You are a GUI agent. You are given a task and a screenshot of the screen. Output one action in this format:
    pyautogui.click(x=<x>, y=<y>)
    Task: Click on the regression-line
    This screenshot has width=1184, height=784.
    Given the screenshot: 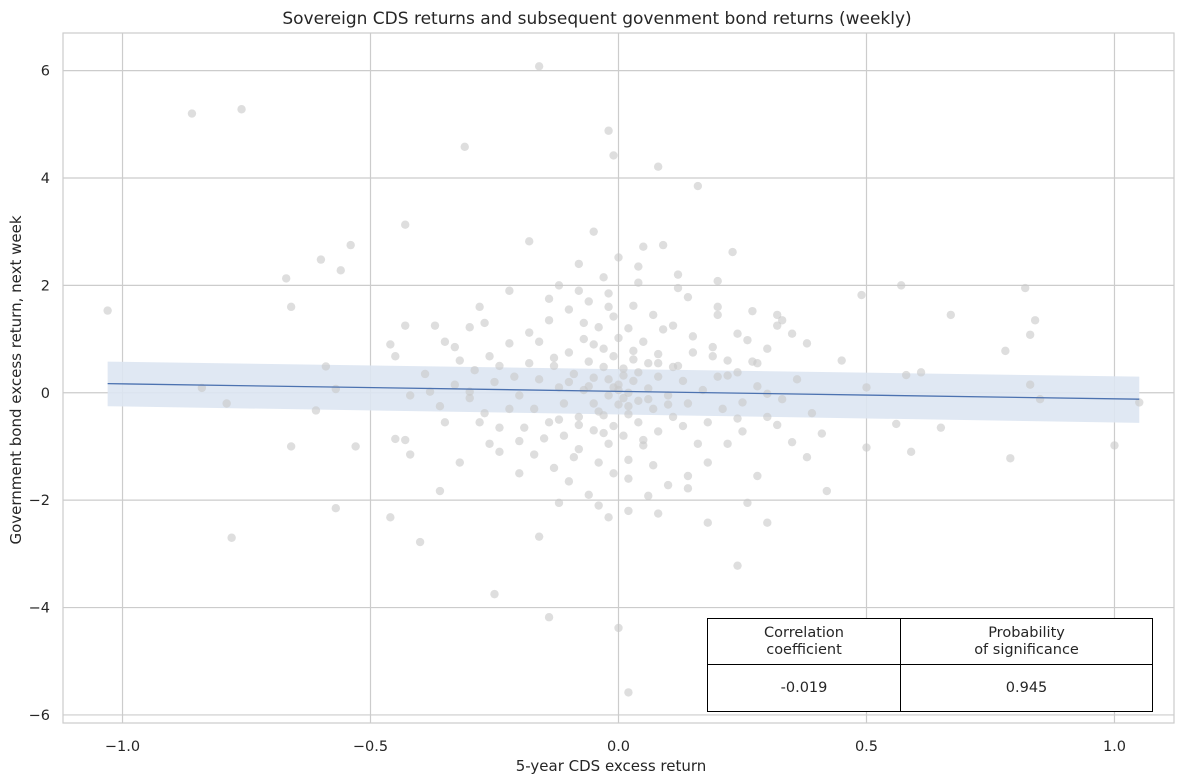 What is the action you would take?
    pyautogui.click(x=623, y=391)
    